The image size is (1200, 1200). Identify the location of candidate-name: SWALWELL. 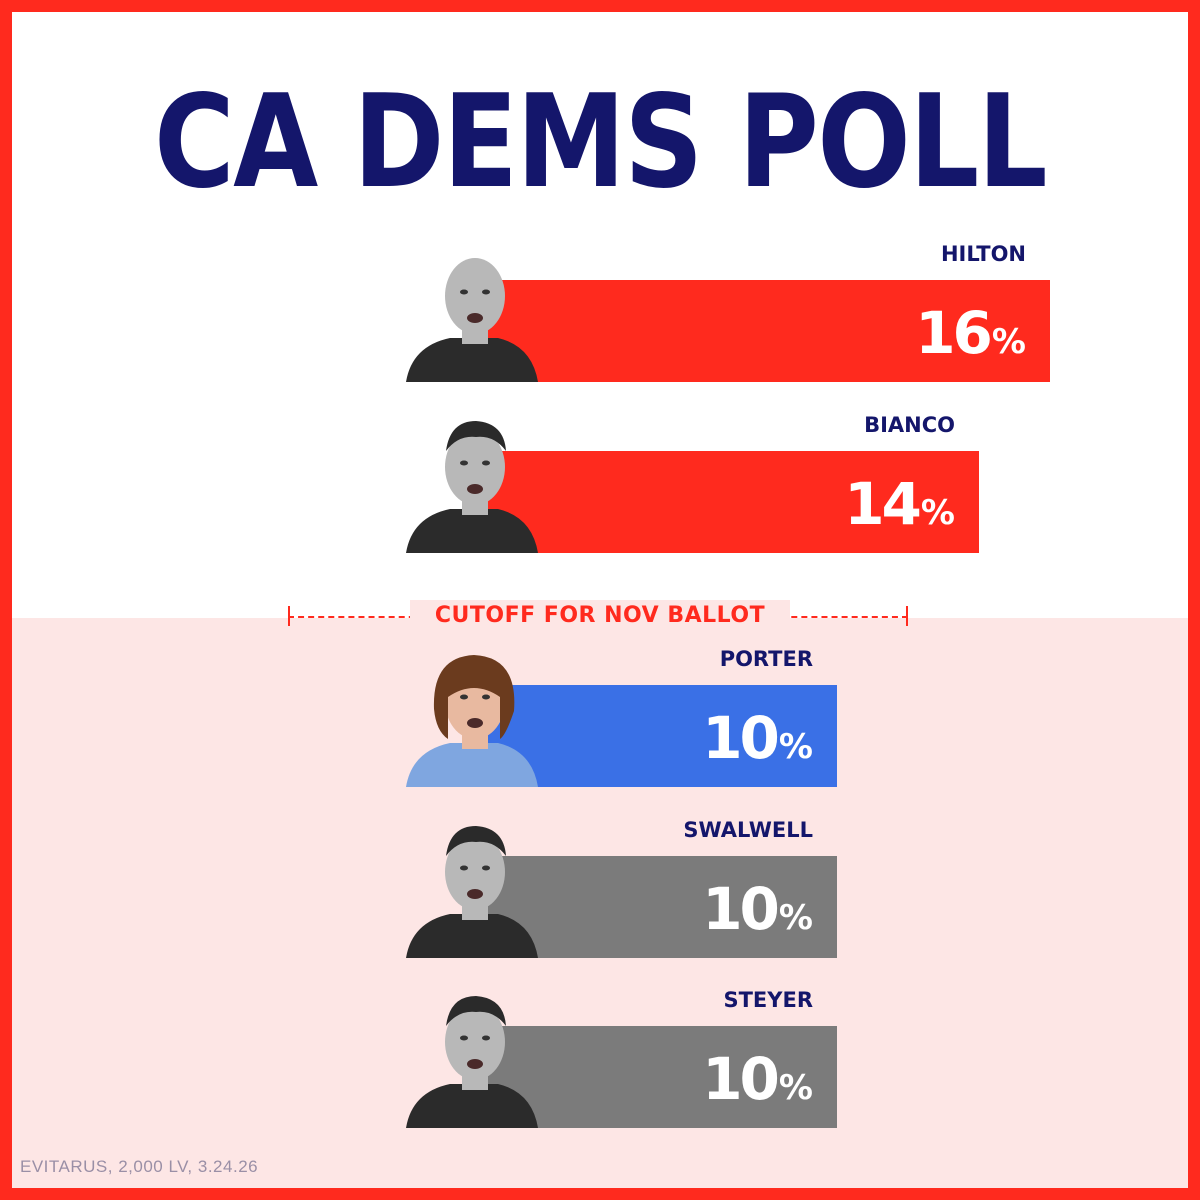
(748, 830).